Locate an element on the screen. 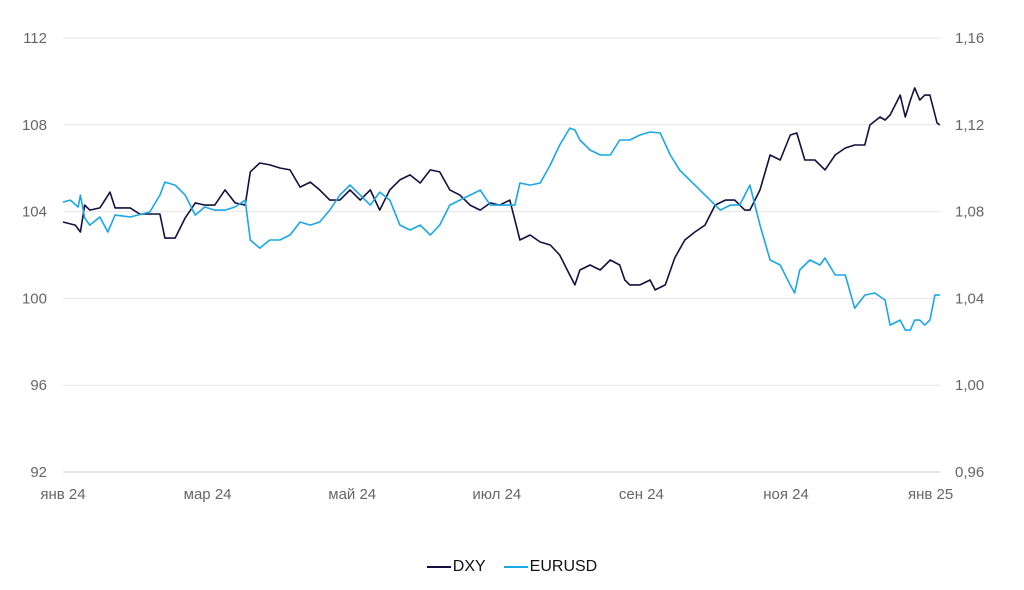  legend-item-dxy: DXY is located at coordinates (456, 567).